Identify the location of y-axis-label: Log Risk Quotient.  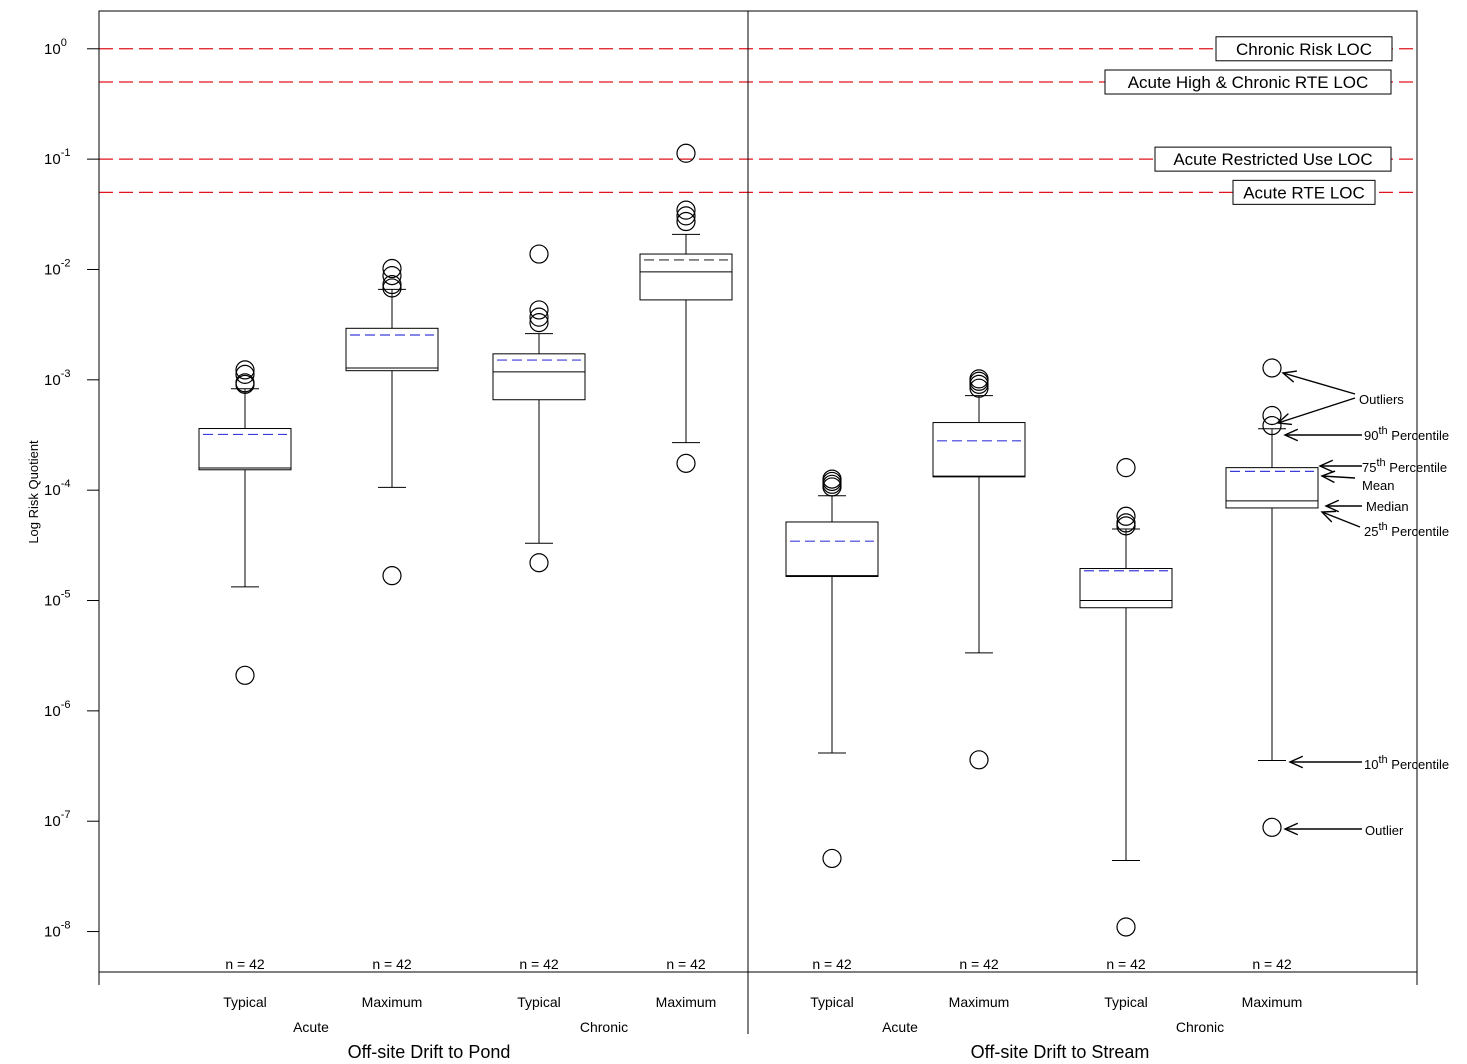
(33, 492).